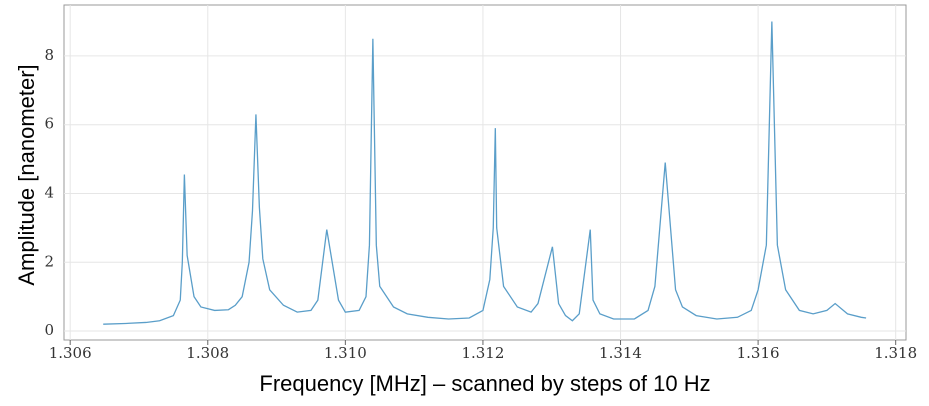 The height and width of the screenshot is (406, 929). I want to click on x-tick-label: 1.316, so click(758, 353).